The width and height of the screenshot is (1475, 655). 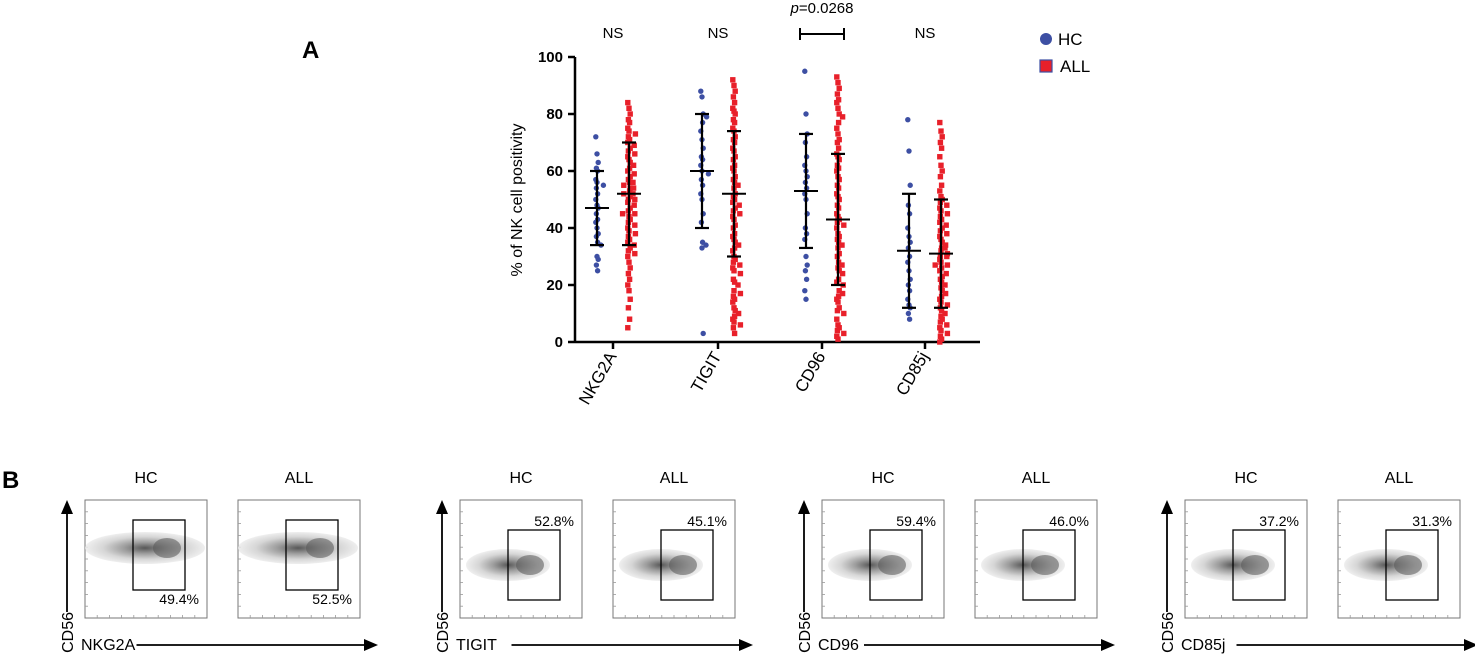 What do you see at coordinates (956, 562) in the screenshot?
I see `flow-group-cd96: HC ALL CD56 CD96 59.4% 46.0%` at bounding box center [956, 562].